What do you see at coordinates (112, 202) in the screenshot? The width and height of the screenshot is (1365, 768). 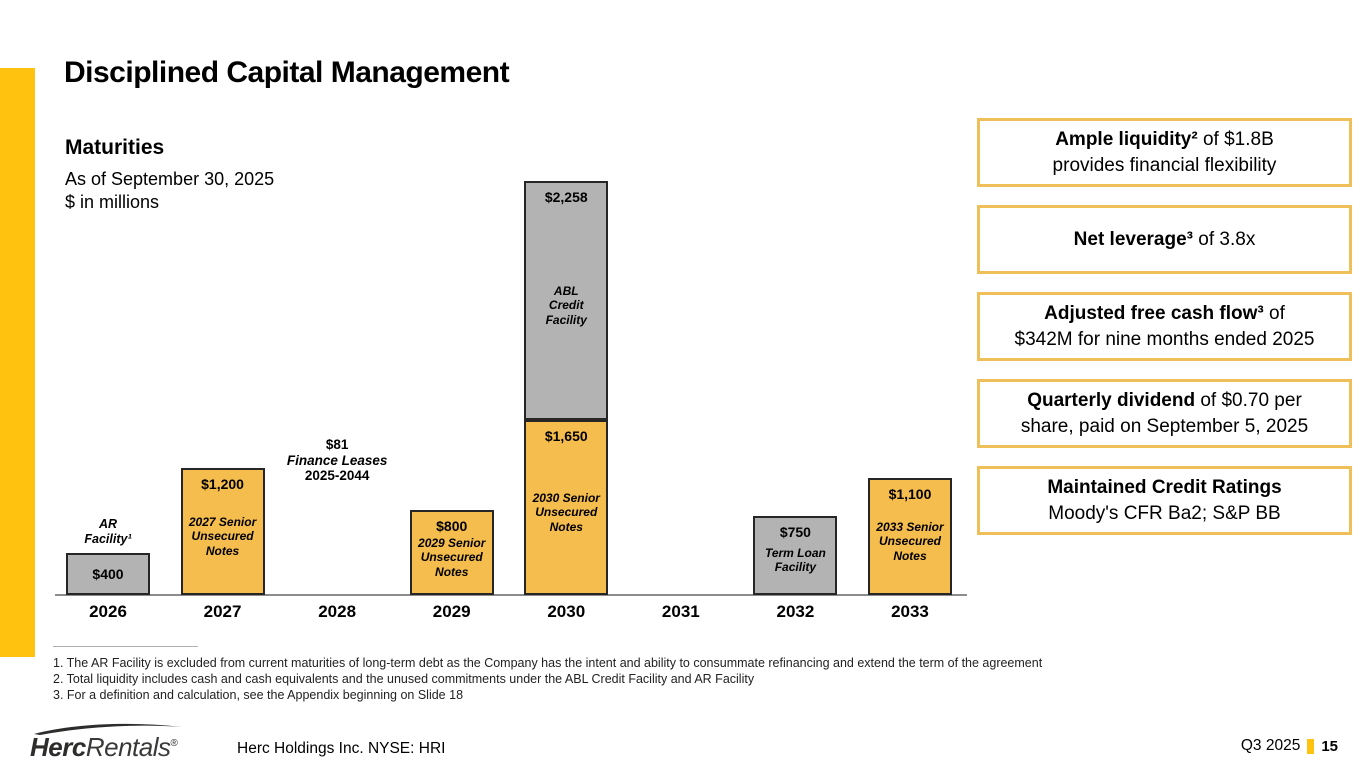 I see `chart-units: $ in millions` at bounding box center [112, 202].